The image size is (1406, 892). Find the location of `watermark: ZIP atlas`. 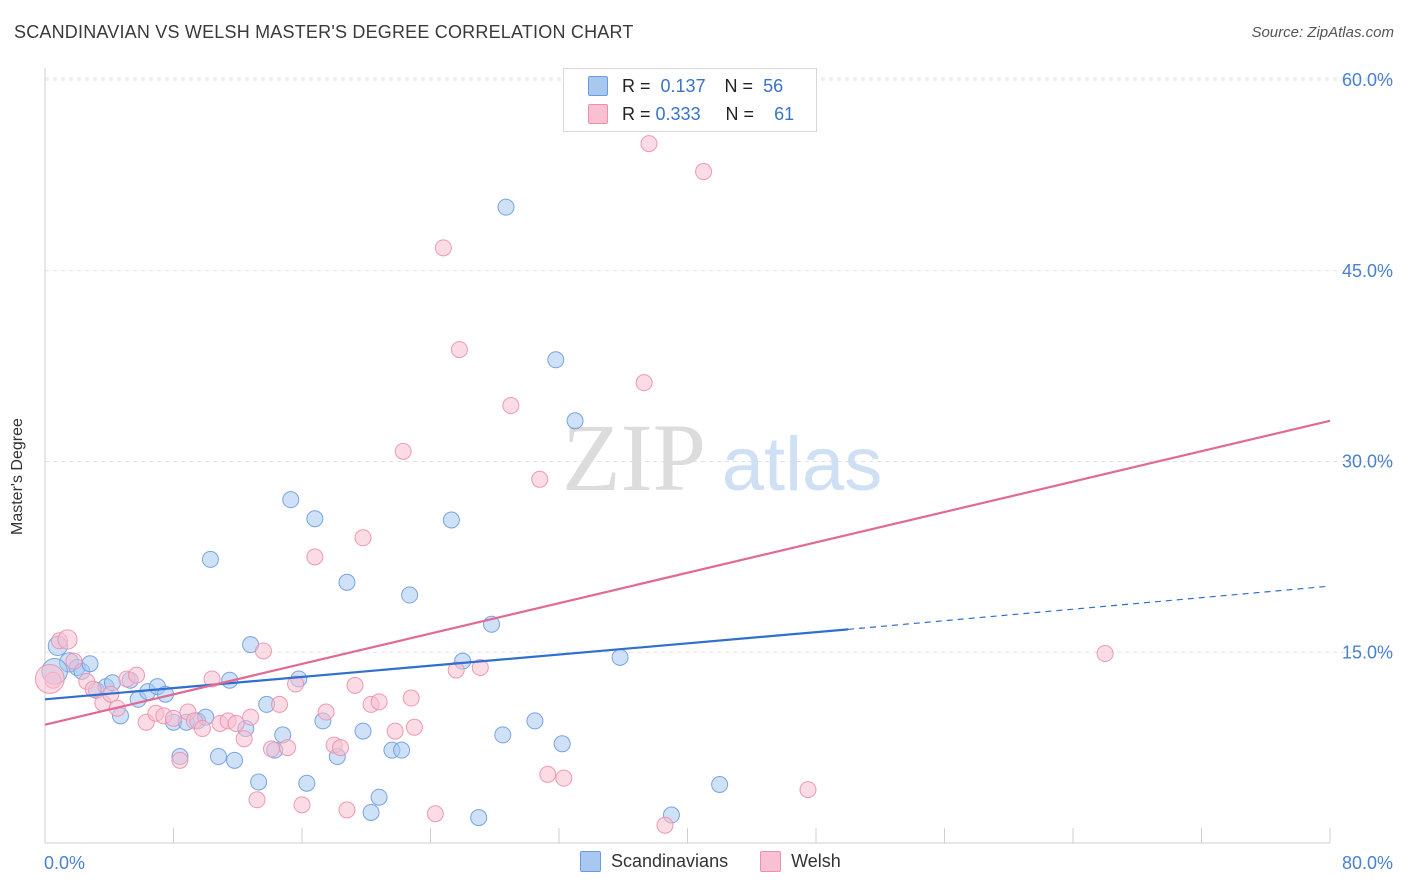

watermark: ZIP atlas is located at coordinates (722, 457).